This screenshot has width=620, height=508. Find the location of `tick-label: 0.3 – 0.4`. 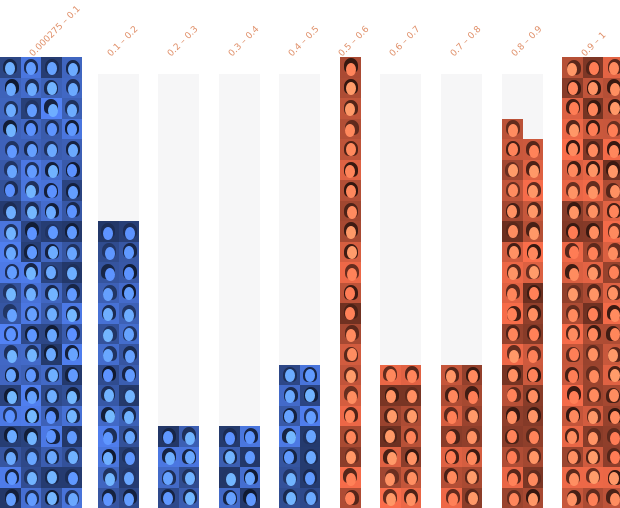

tick-label: 0.3 – 0.4 is located at coordinates (243, 42).